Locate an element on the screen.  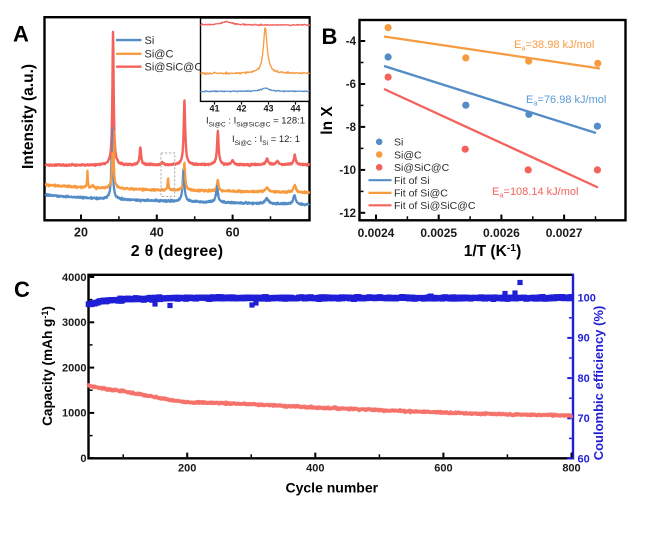
svg-text: 2000 is located at coordinates (74, 368).